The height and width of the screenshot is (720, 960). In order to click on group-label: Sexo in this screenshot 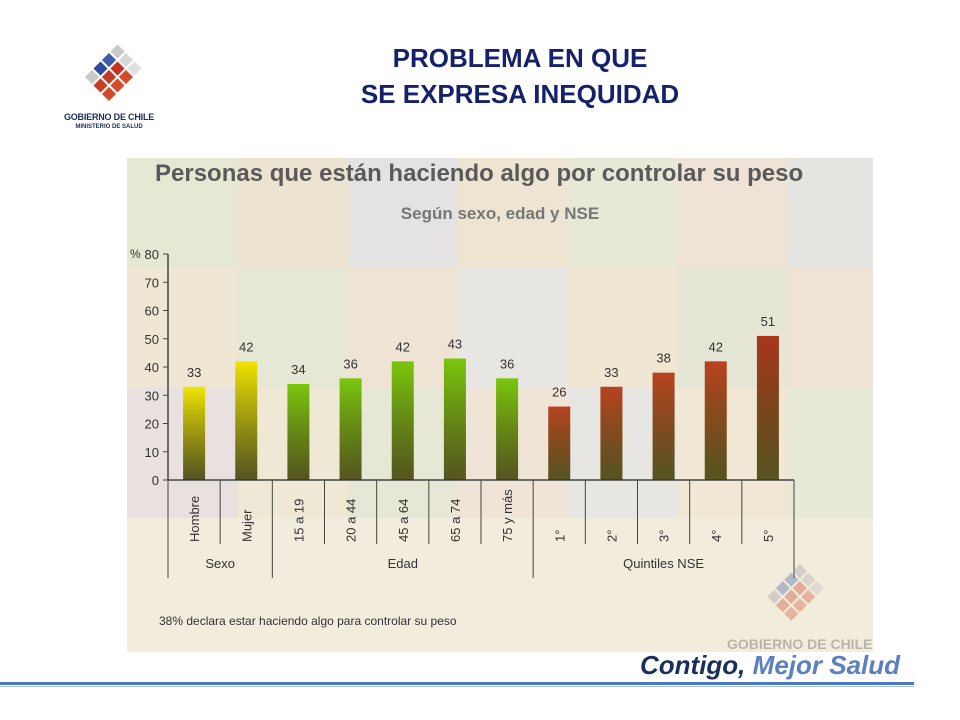, I will do `click(220, 563)`.